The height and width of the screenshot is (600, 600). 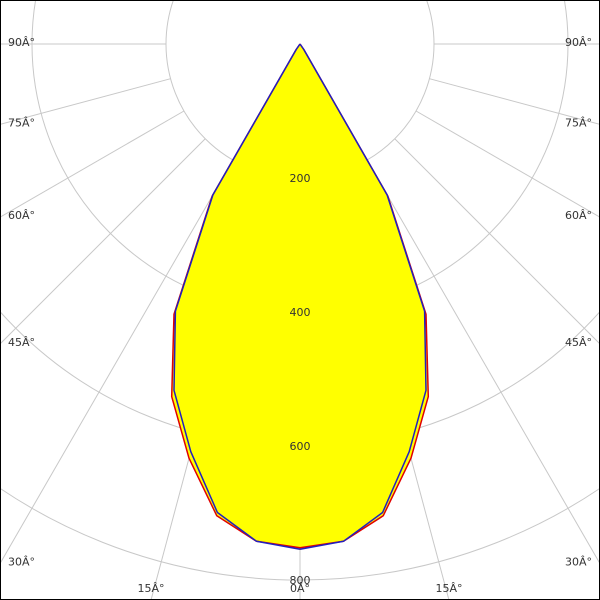 I want to click on radial-label: 800, so click(x=300, y=580).